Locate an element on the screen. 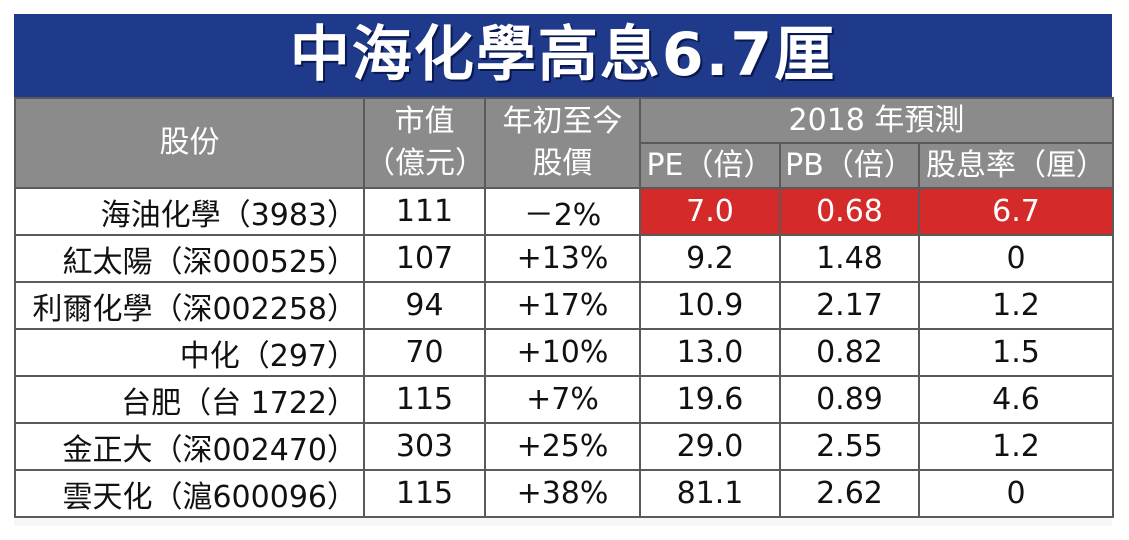 The width and height of the screenshot is (1129, 540). cell-ytd: +38% is located at coordinates (562, 493).